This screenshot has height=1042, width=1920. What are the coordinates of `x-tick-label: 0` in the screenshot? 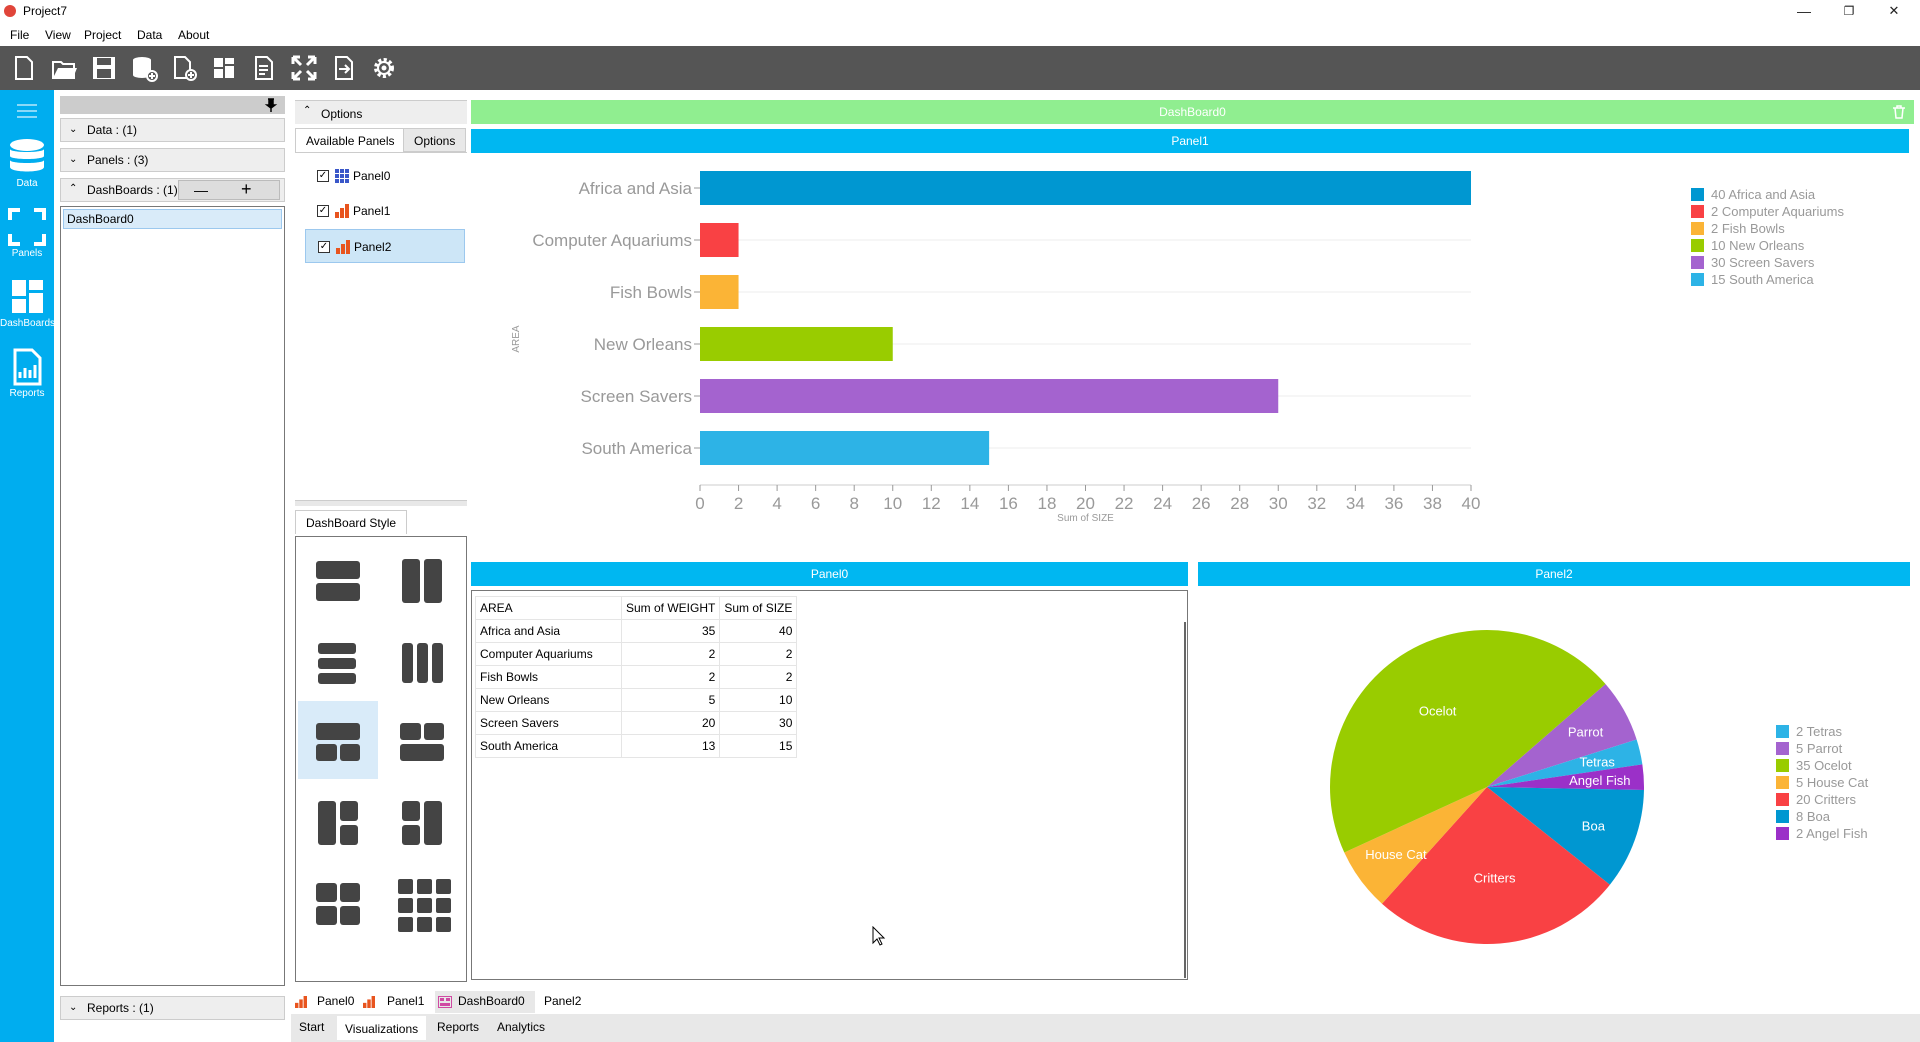 It's located at (699, 503).